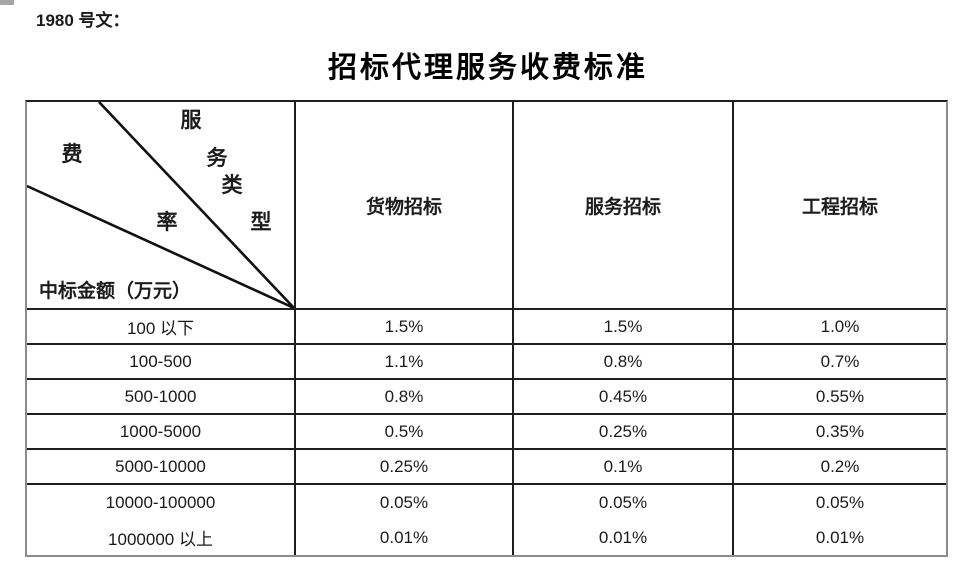 The height and width of the screenshot is (581, 976). Describe the element at coordinates (161, 362) in the screenshot. I see `amount-range-cell: 100-500` at that location.